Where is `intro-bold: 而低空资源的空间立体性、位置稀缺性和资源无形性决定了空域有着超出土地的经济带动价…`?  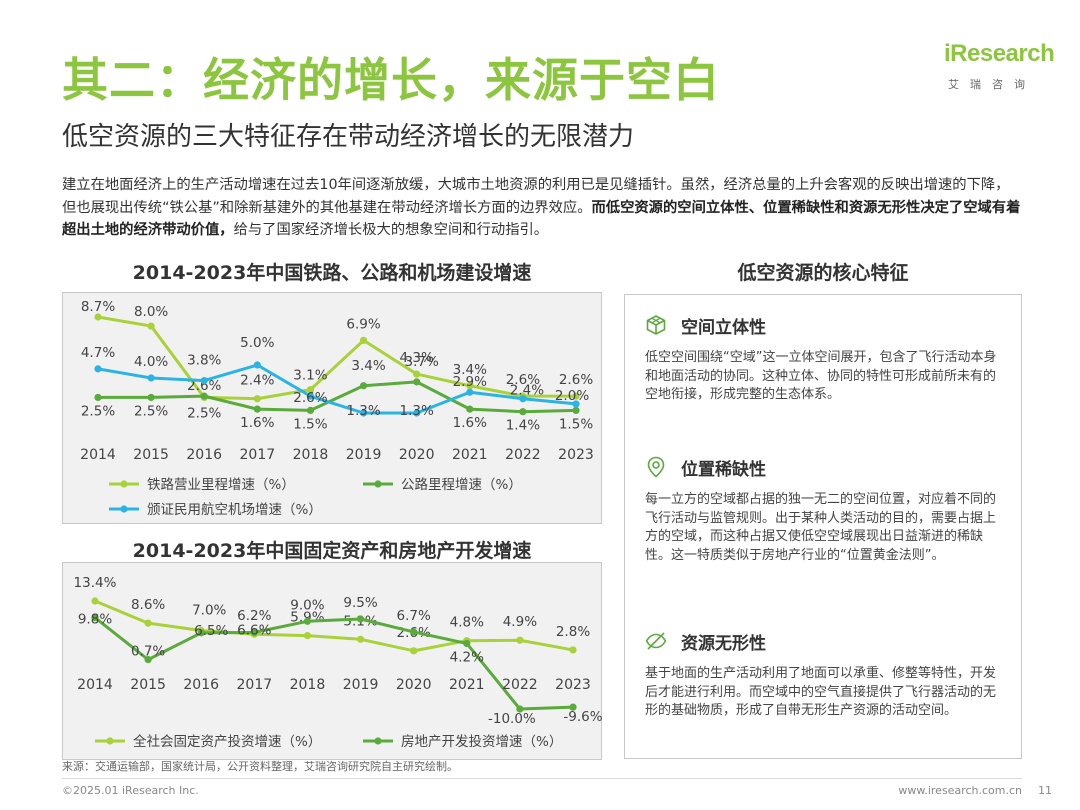
intro-bold: 而低空资源的空间立体性、位置稀缺性和资源无形性决定了空域有着超出土地的经济带动价… is located at coordinates (541, 219).